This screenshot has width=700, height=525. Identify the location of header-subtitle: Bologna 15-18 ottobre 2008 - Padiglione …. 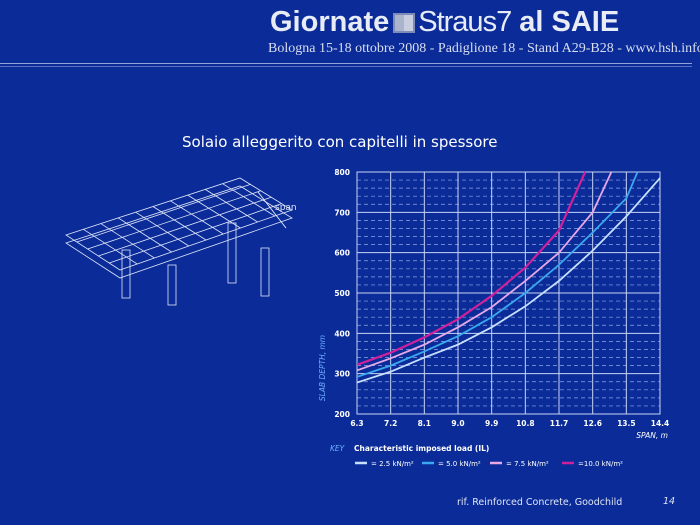
(484, 48).